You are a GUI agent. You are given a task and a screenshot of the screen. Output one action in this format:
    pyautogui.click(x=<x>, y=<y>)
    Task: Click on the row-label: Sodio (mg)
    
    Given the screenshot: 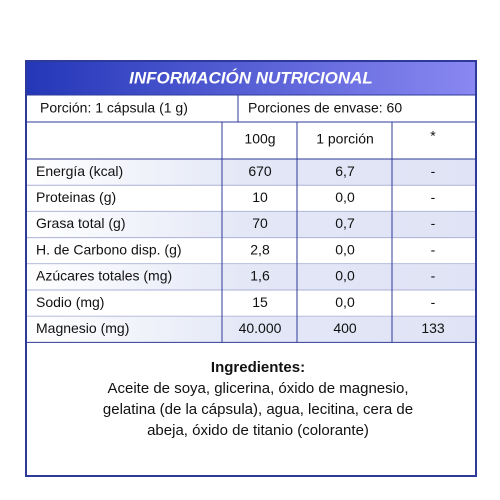 What is the action you would take?
    pyautogui.click(x=70, y=302)
    